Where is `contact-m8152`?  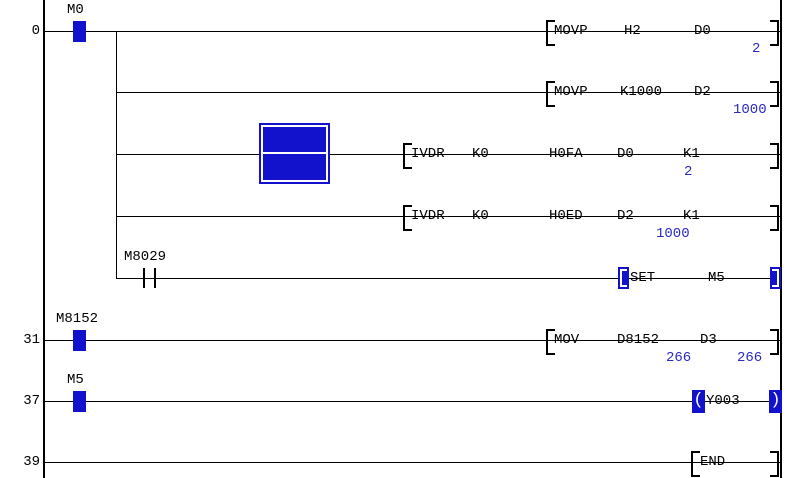 contact-m8152 is located at coordinates (79, 340).